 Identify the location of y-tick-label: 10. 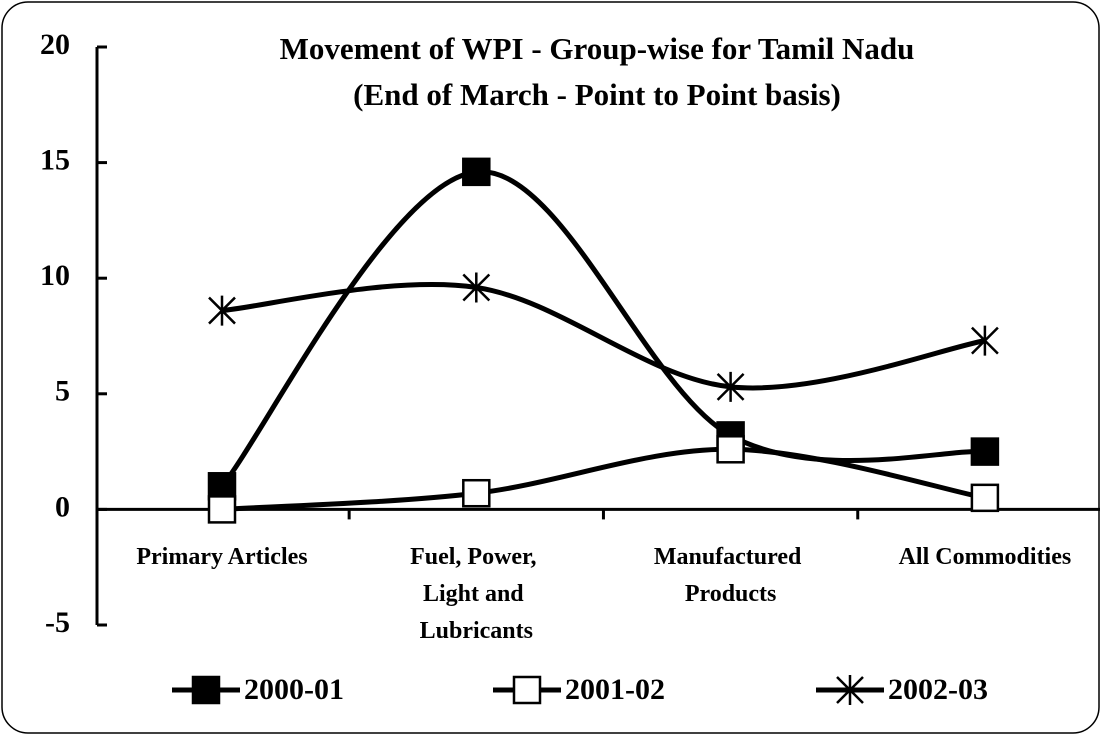
(55, 275).